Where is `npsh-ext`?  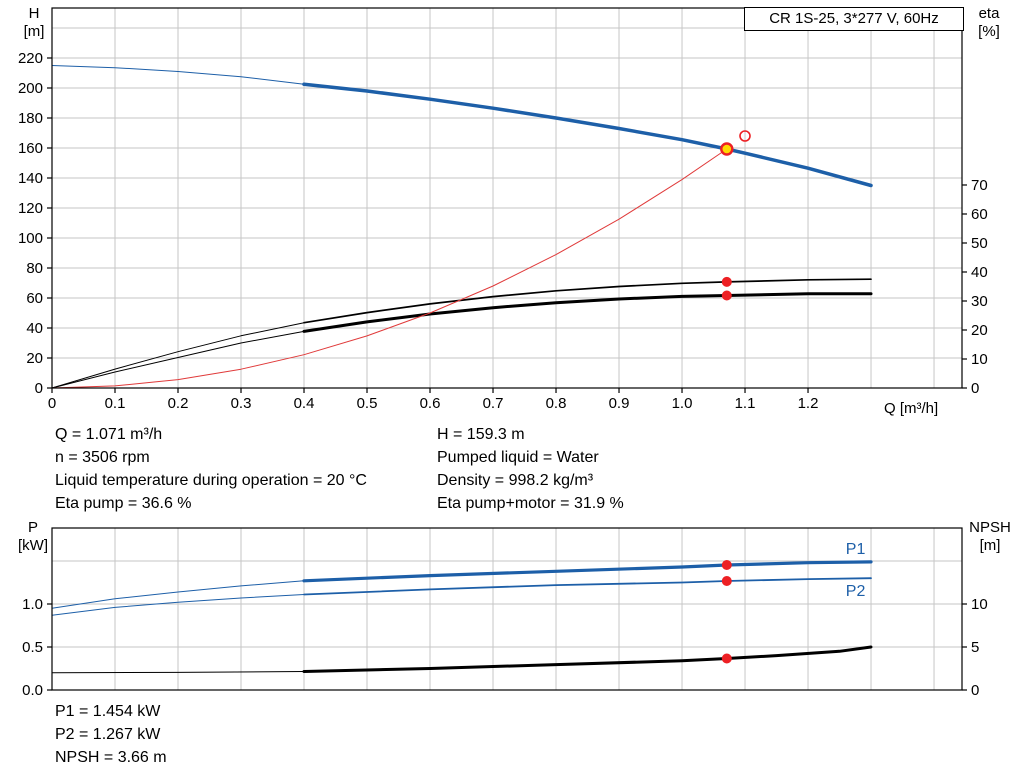
npsh-ext is located at coordinates (178, 672).